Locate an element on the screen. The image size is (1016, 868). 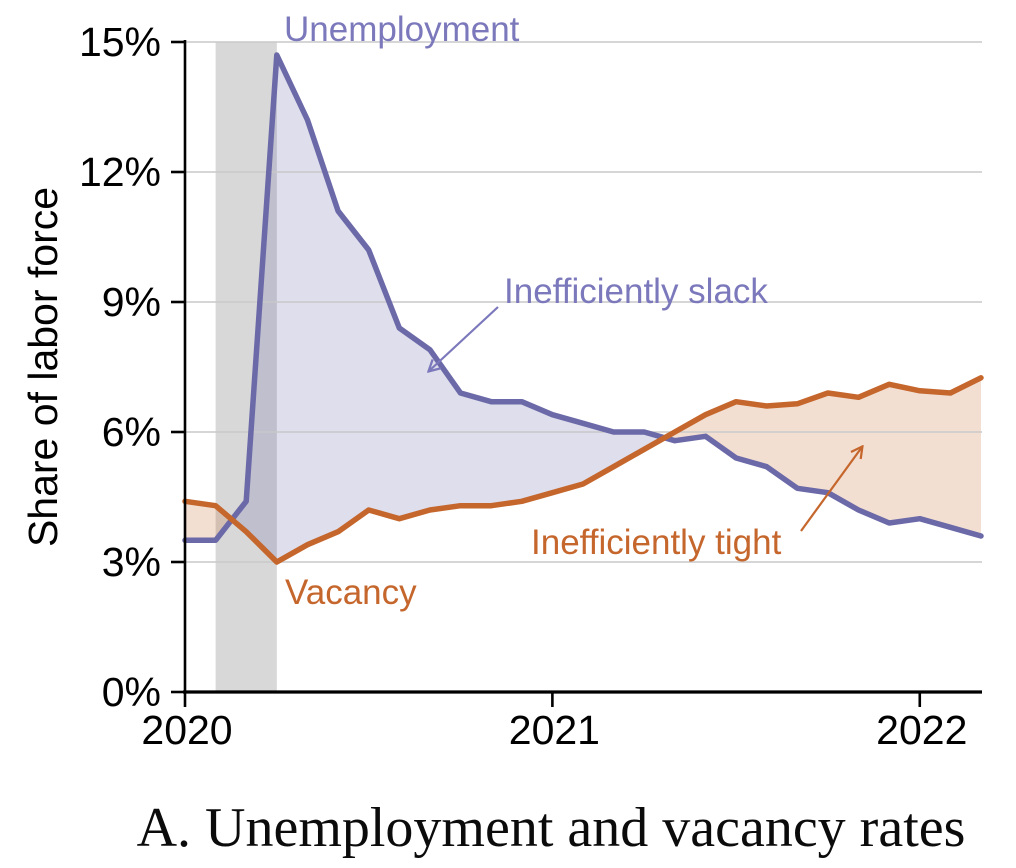
inefficiently-tight-label: Inefficiently tight is located at coordinates (656, 542).